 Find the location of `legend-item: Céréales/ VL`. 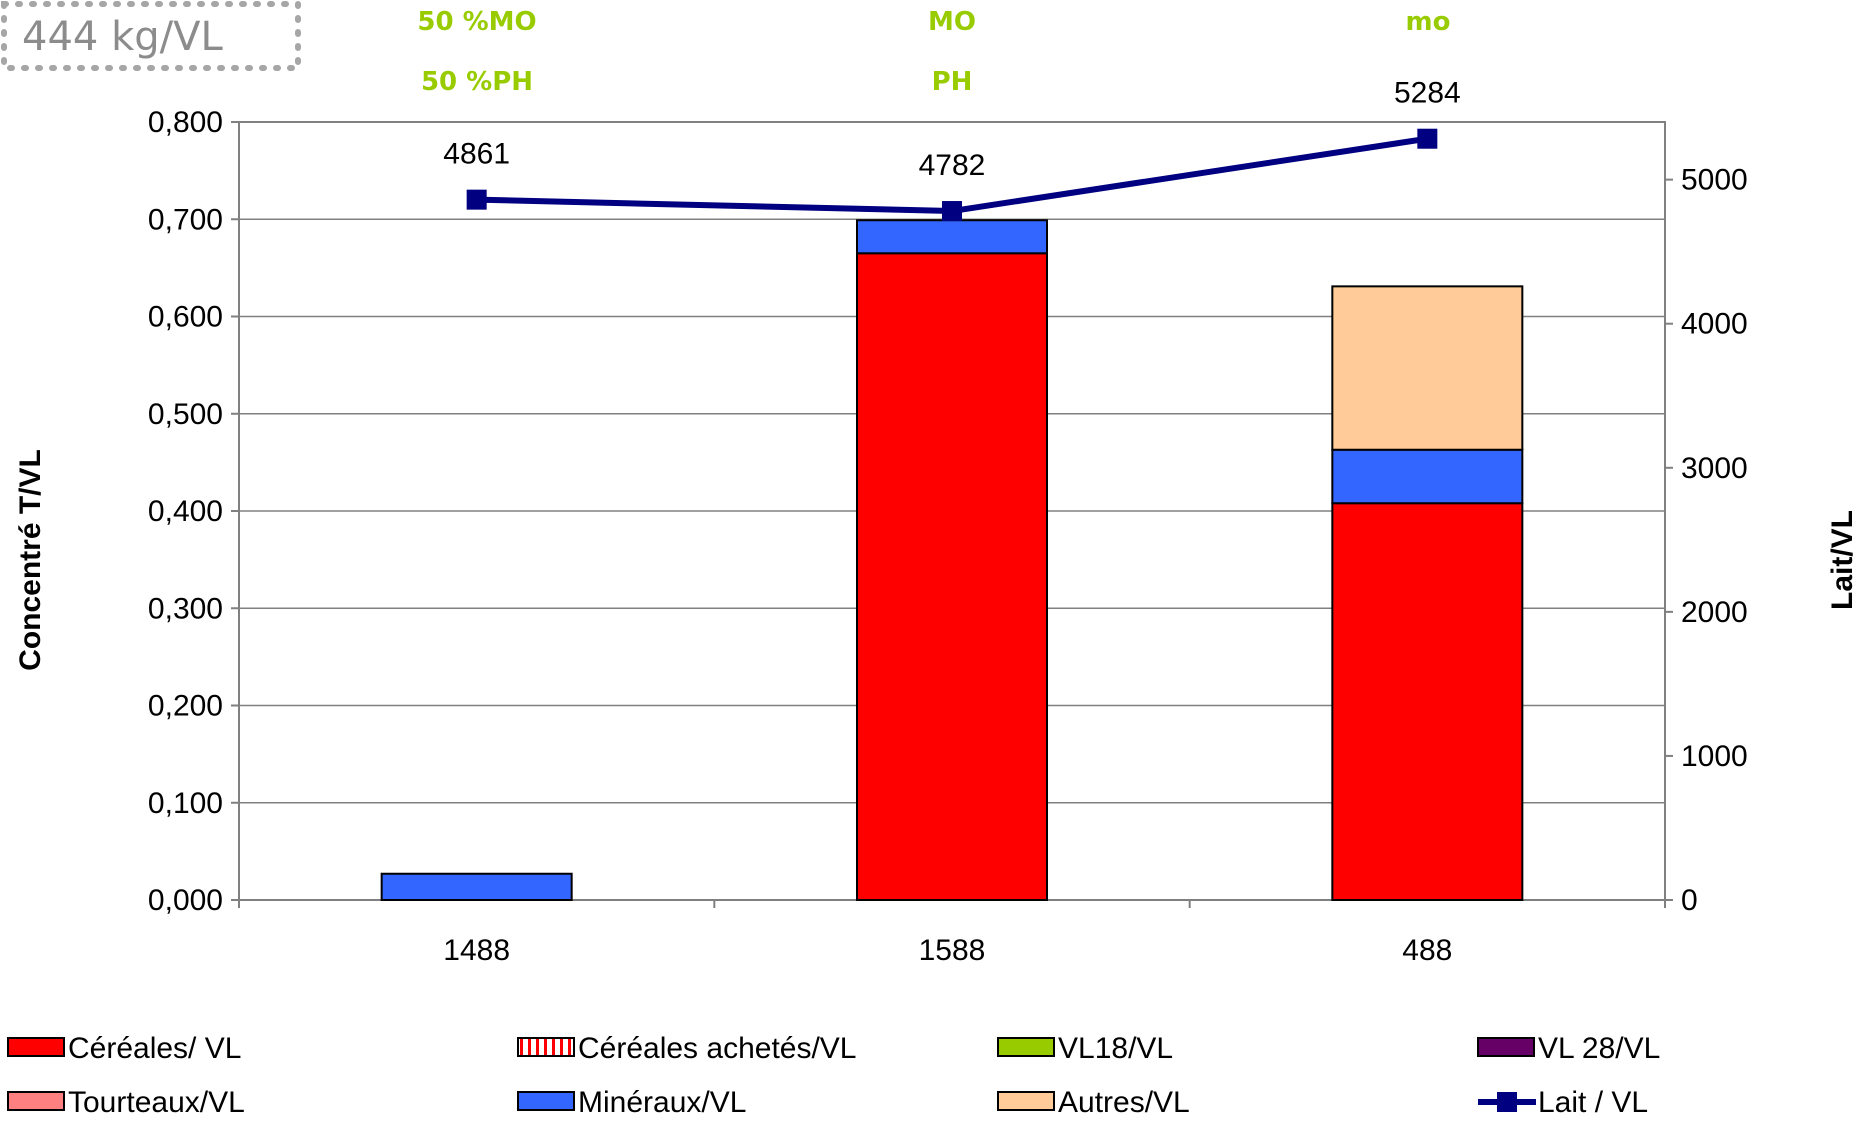

legend-item: Céréales/ VL is located at coordinates (124, 1048).